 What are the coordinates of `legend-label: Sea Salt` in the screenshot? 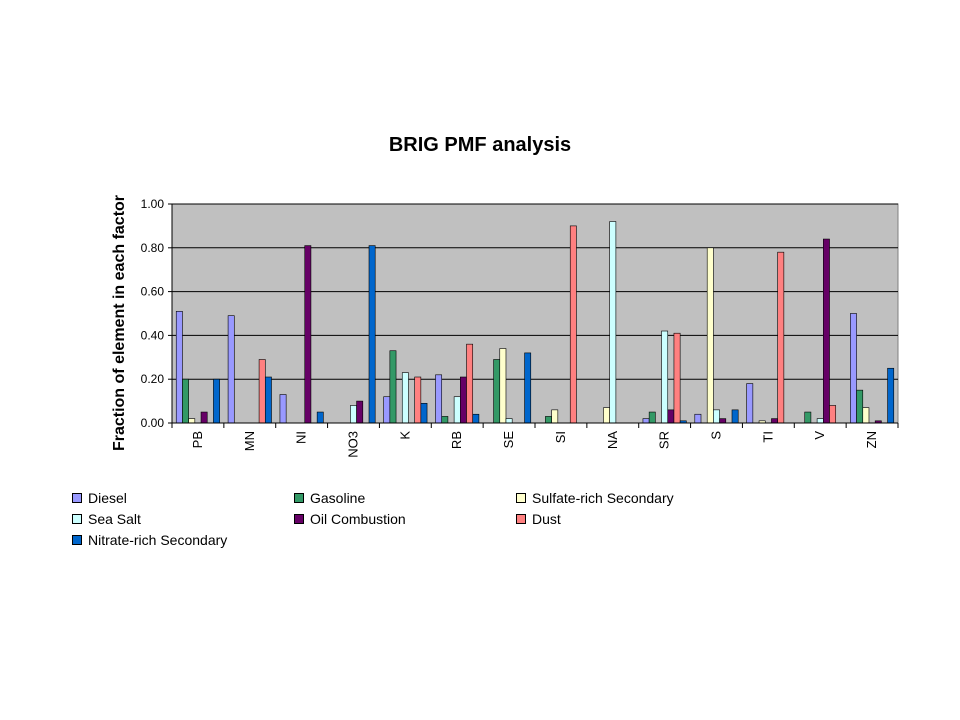 It's located at (114, 518).